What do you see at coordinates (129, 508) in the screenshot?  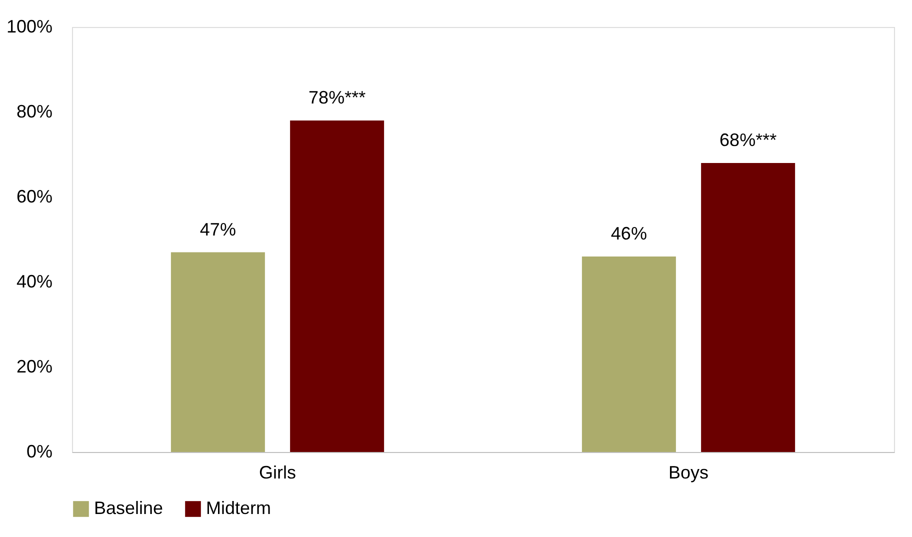 I see `legend-label: Baseline` at bounding box center [129, 508].